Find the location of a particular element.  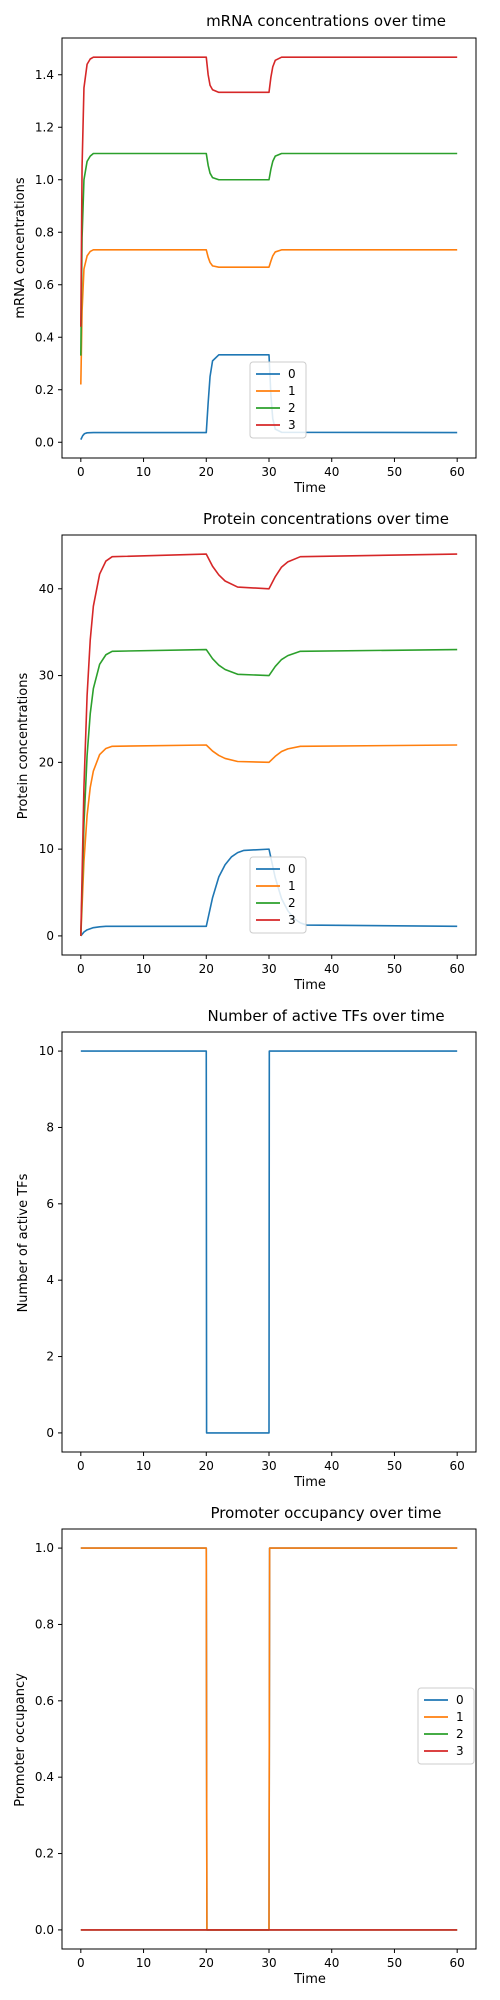

chart-title: mRNA concentrations over time is located at coordinates (326, 21).